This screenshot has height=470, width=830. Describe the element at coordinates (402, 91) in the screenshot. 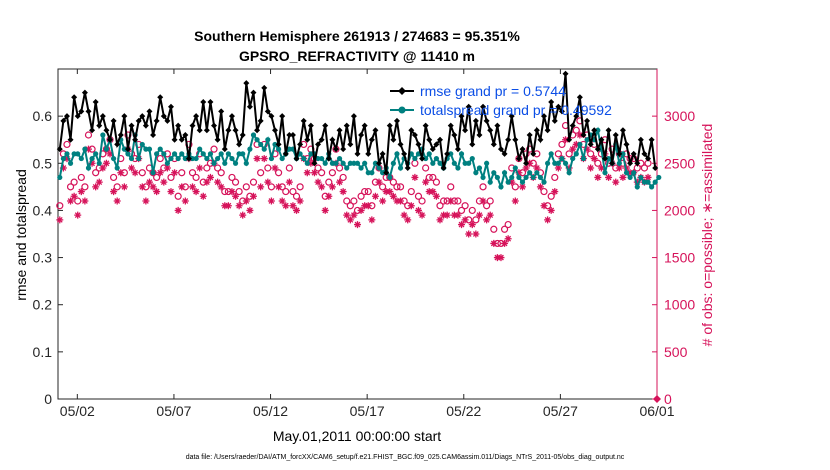

I see `legend-marker-rmse` at that location.